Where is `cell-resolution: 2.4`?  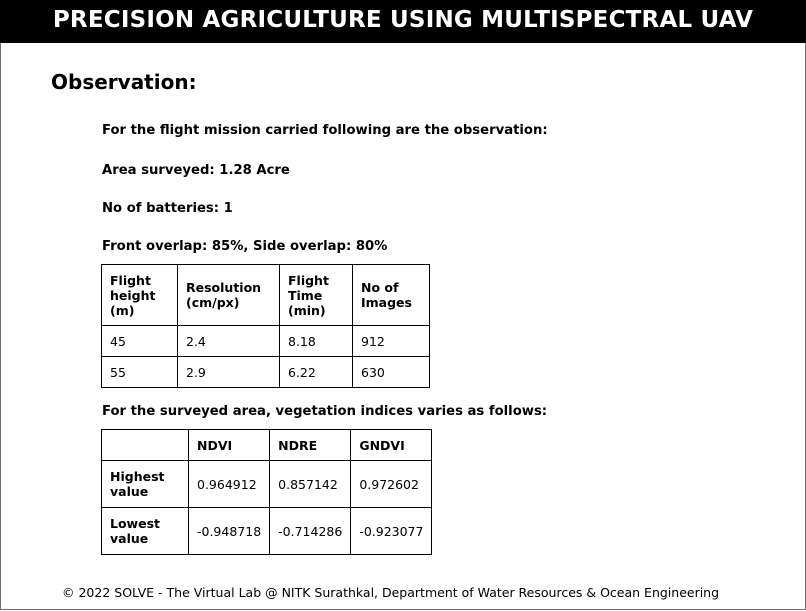
cell-resolution: 2.4 is located at coordinates (228, 341).